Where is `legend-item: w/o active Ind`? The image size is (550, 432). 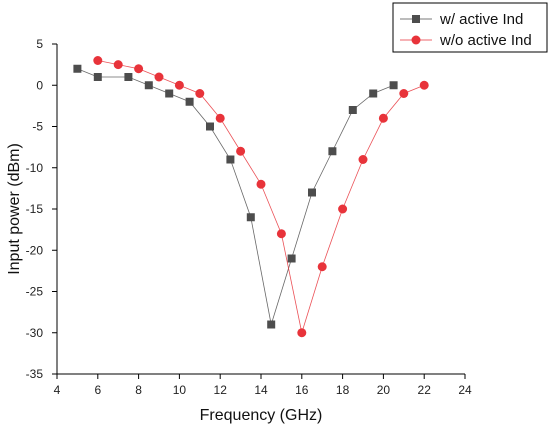 legend-item: w/o active Ind is located at coordinates (466, 40).